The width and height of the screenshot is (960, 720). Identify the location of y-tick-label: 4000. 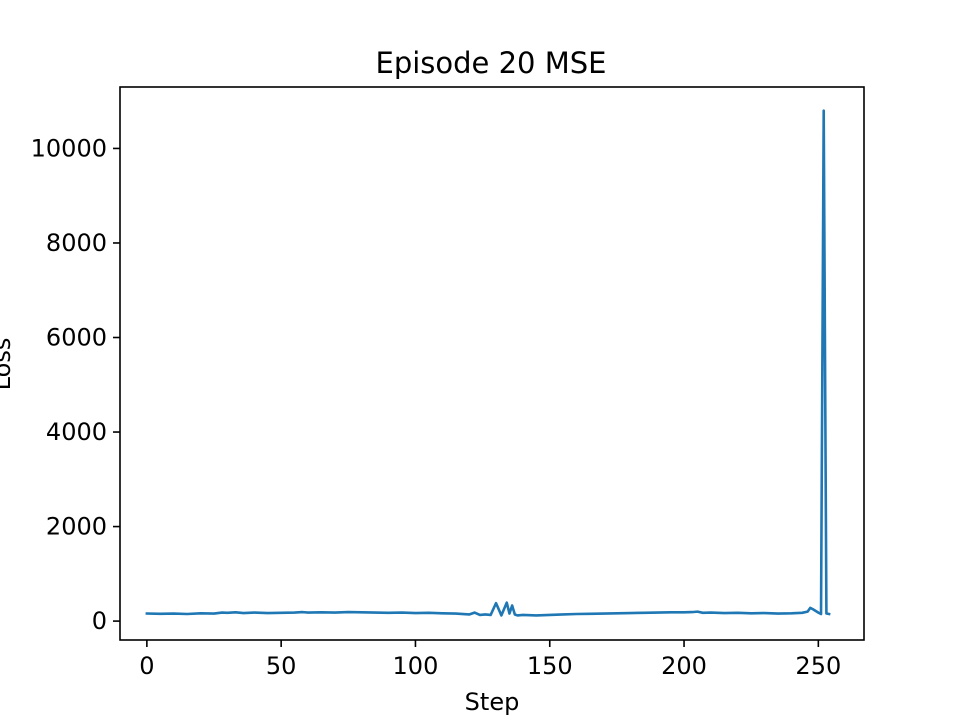
(76, 432).